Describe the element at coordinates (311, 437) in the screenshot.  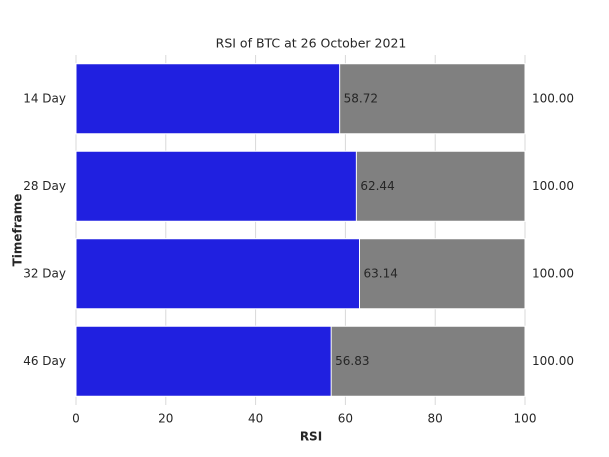
I see `x-axis-label: RSI` at that location.